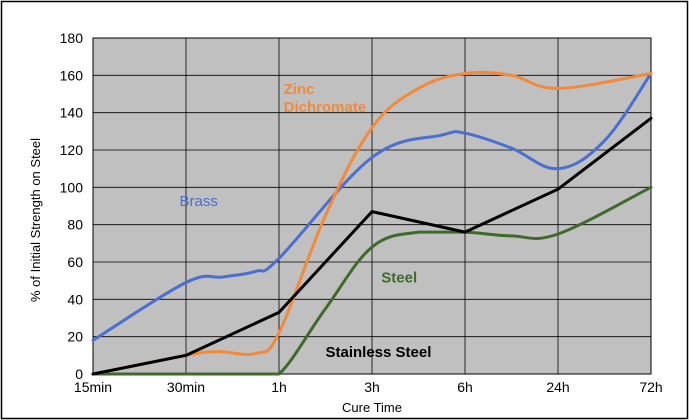  Describe the element at coordinates (72, 113) in the screenshot. I see `y-tick-label: 140` at that location.